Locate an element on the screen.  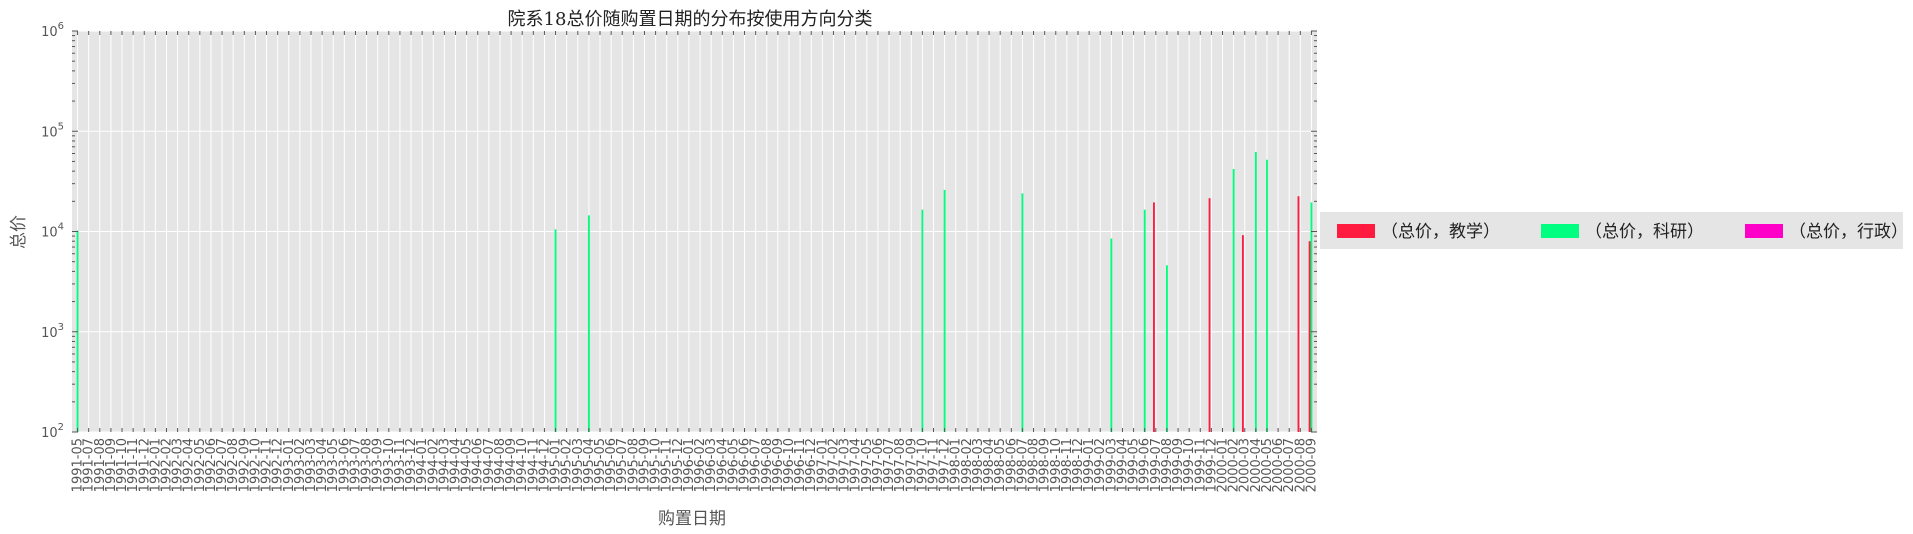
x-tick-label: 2000-01 is located at coordinates (1223, 465).